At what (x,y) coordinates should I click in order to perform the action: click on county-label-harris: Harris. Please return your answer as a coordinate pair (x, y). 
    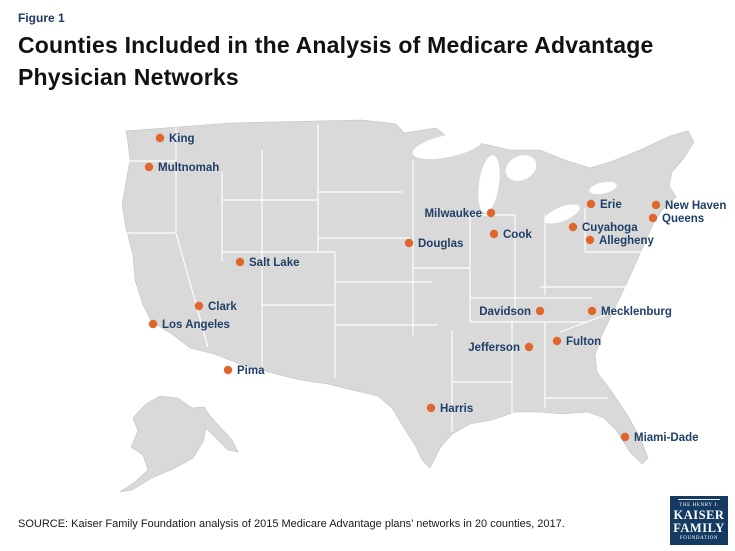
    Looking at the image, I should click on (456, 409).